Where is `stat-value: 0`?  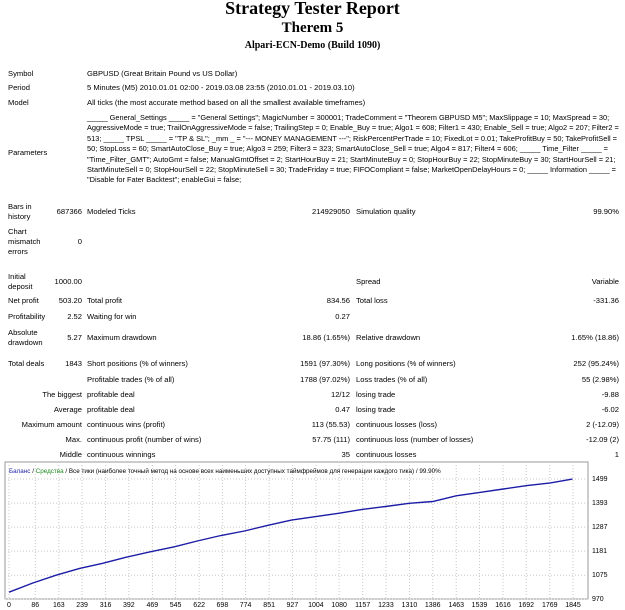
stat-value: 0 is located at coordinates (79, 241).